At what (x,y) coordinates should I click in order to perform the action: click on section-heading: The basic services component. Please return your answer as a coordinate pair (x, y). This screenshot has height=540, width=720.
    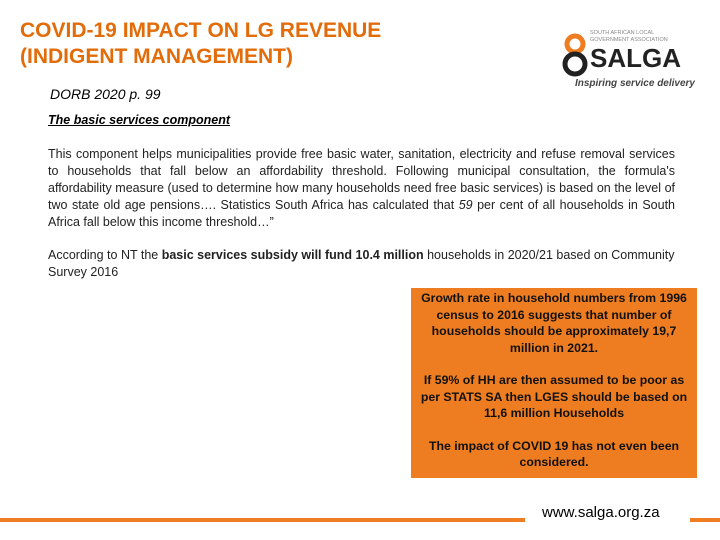
    Looking at the image, I should click on (139, 120).